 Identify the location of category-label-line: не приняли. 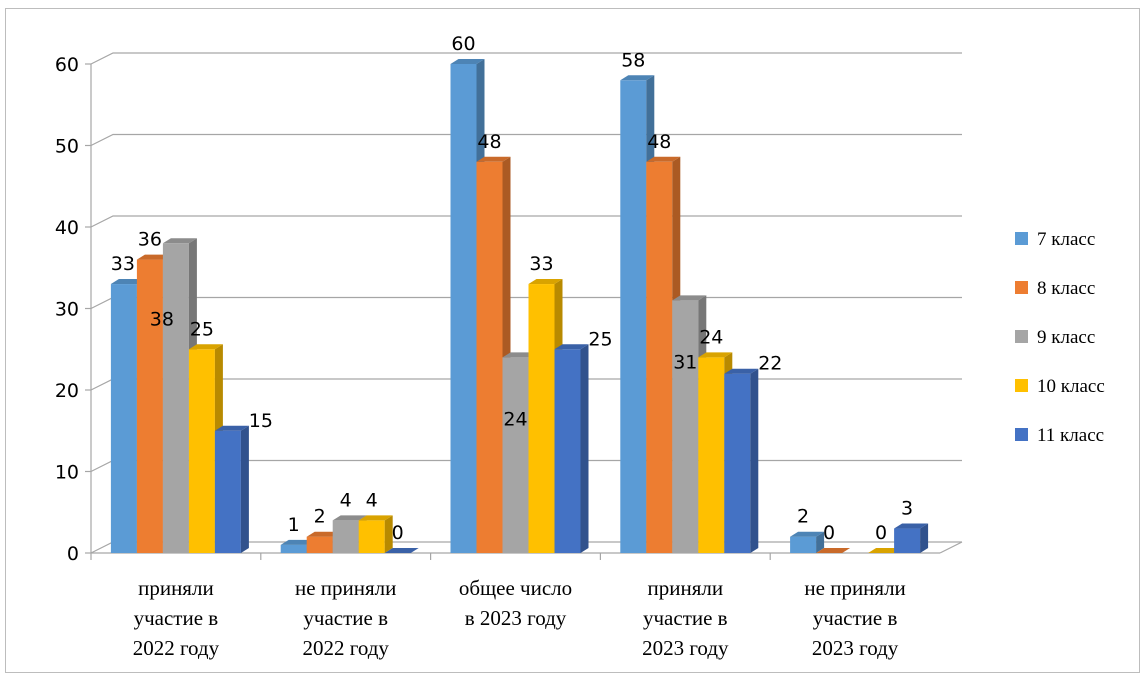
(345, 588).